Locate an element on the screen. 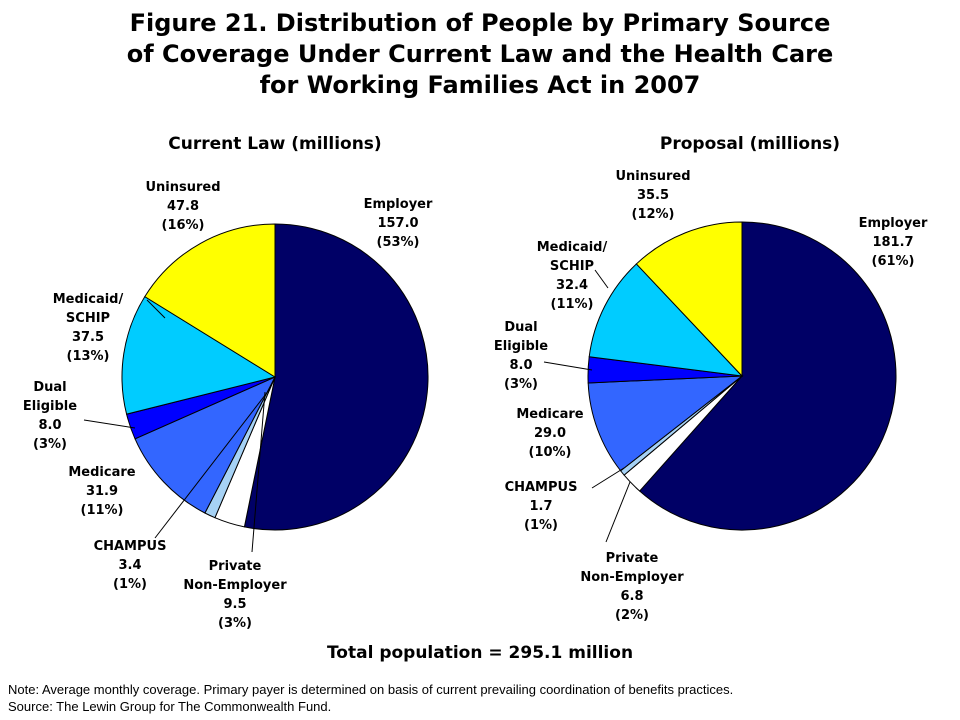  proposal-label-line: (1%) is located at coordinates (541, 525).